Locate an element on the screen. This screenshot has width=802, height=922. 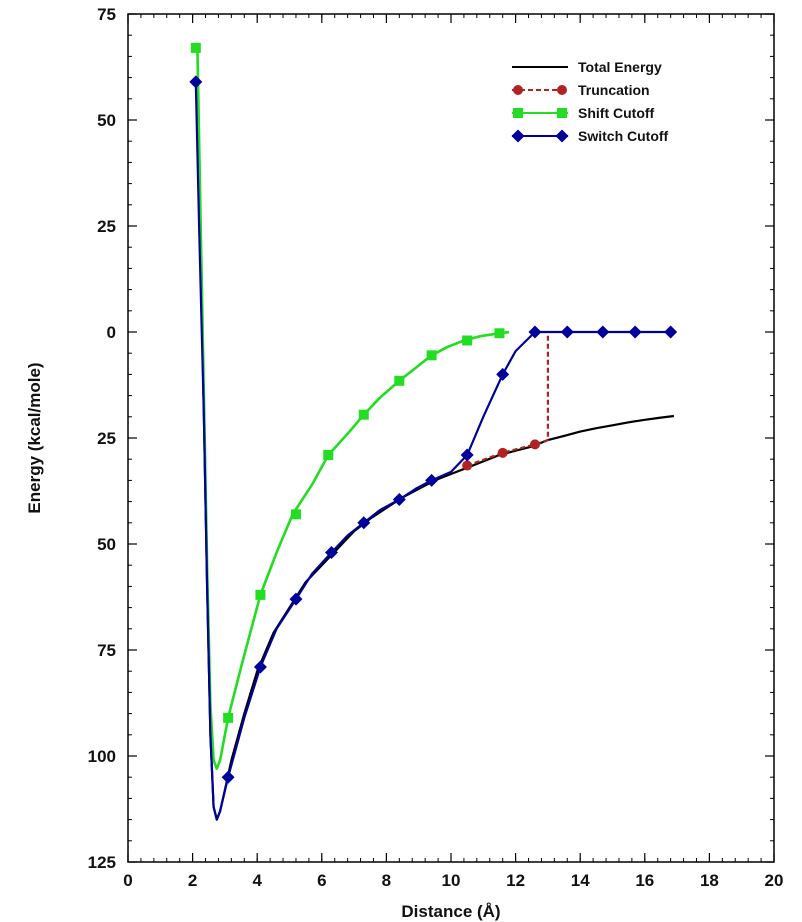
y-tick-label: 125 is located at coordinates (102, 862).